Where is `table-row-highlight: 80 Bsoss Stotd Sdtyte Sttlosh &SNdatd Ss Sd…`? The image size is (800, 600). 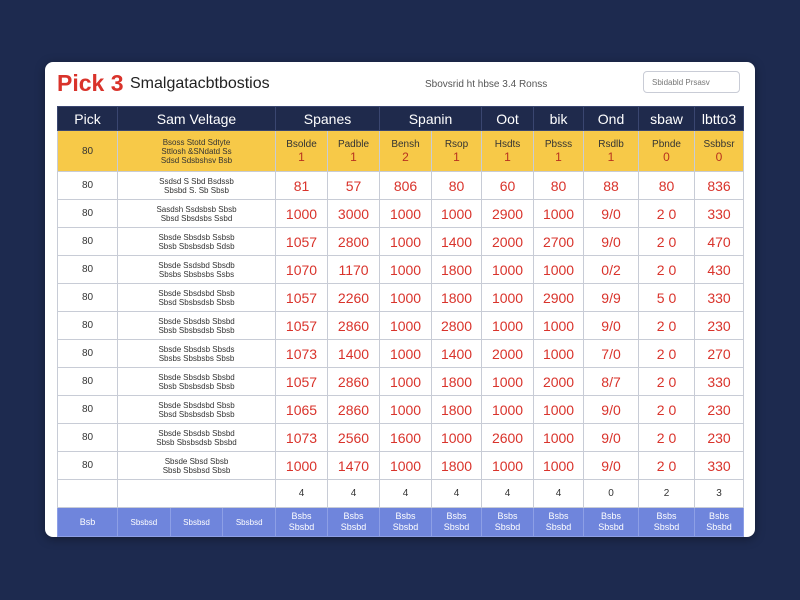 table-row-highlight: 80 Bsoss Stotd Sdtyte Sttlosh &SNdatd Ss Sd… is located at coordinates (400, 151).